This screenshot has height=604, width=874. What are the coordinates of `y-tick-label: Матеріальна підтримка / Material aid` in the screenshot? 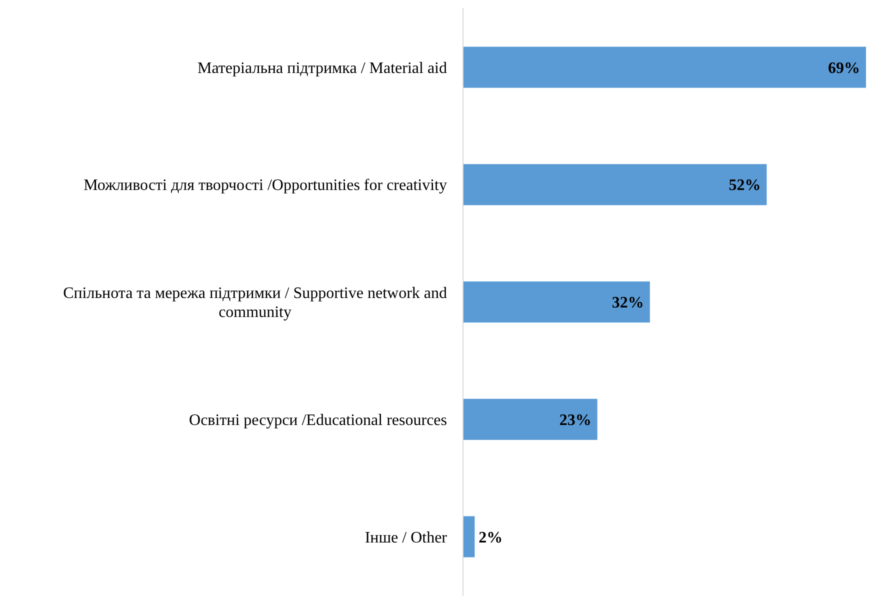 It's located at (322, 68).